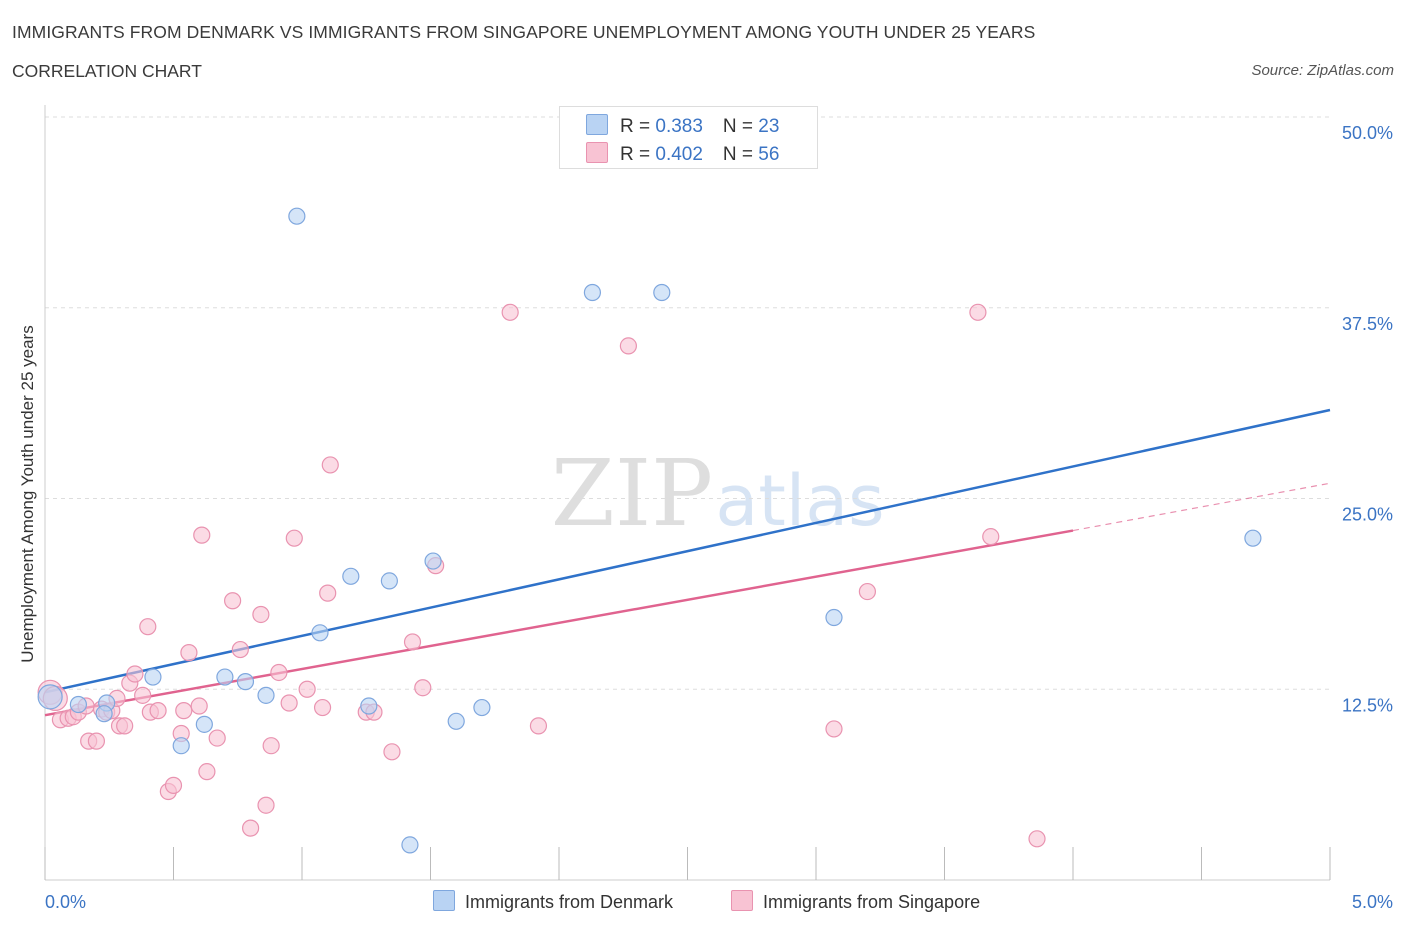 Image resolution: width=1406 pixels, height=930 pixels. Describe the element at coordinates (597, 124) in the screenshot. I see `denmark-swatch` at that location.